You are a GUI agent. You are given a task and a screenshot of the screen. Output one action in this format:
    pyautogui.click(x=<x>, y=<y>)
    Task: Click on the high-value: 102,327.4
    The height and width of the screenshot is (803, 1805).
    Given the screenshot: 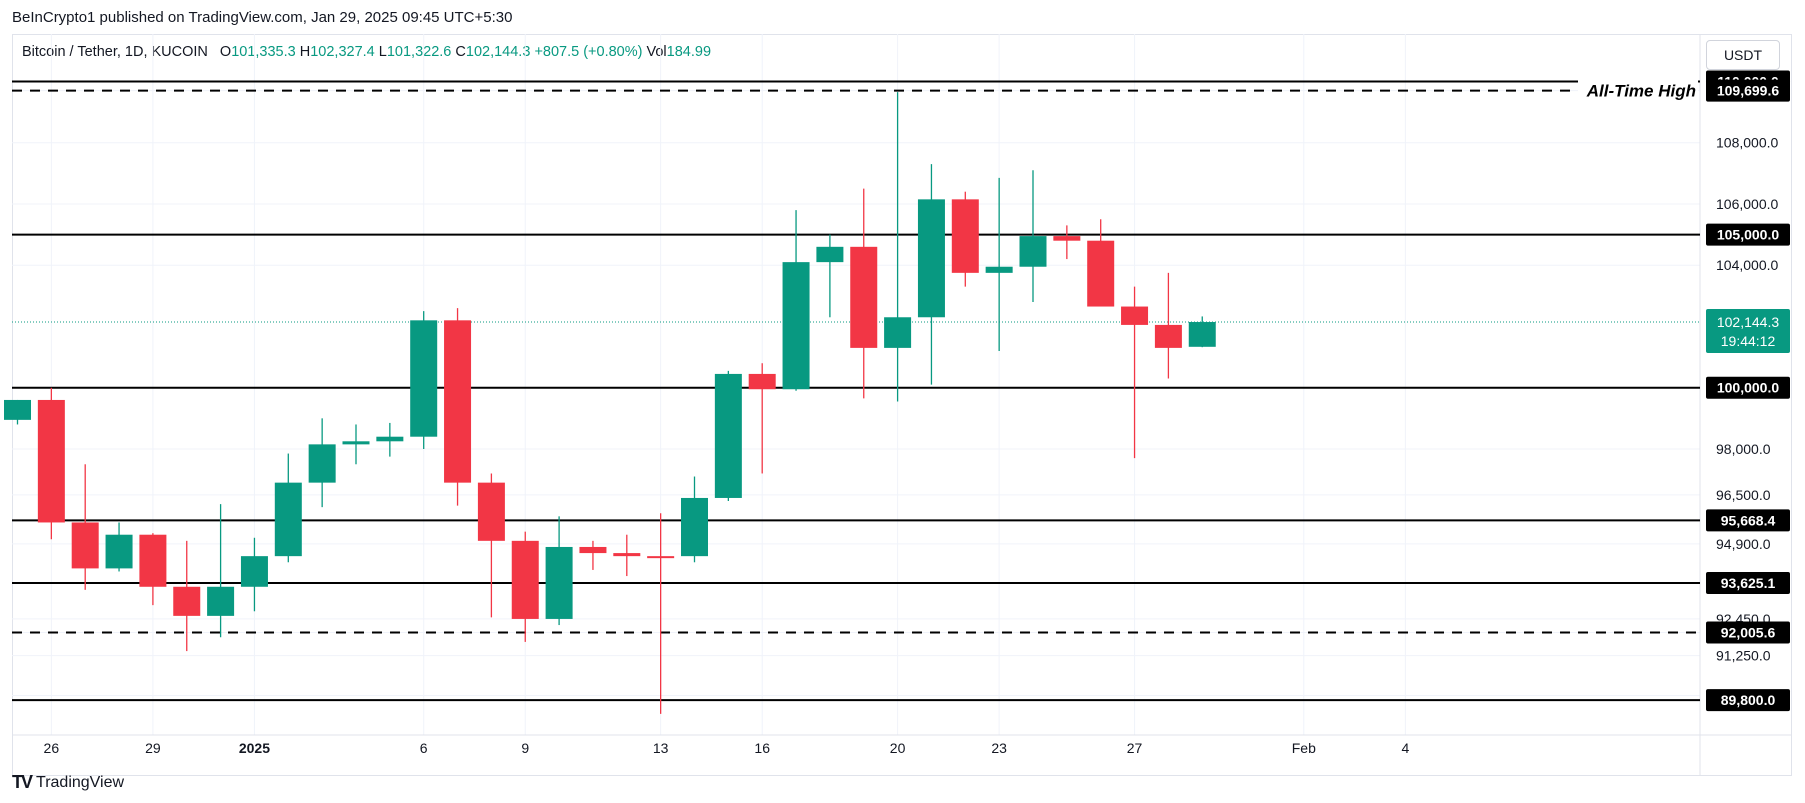 What is the action you would take?
    pyautogui.click(x=342, y=52)
    